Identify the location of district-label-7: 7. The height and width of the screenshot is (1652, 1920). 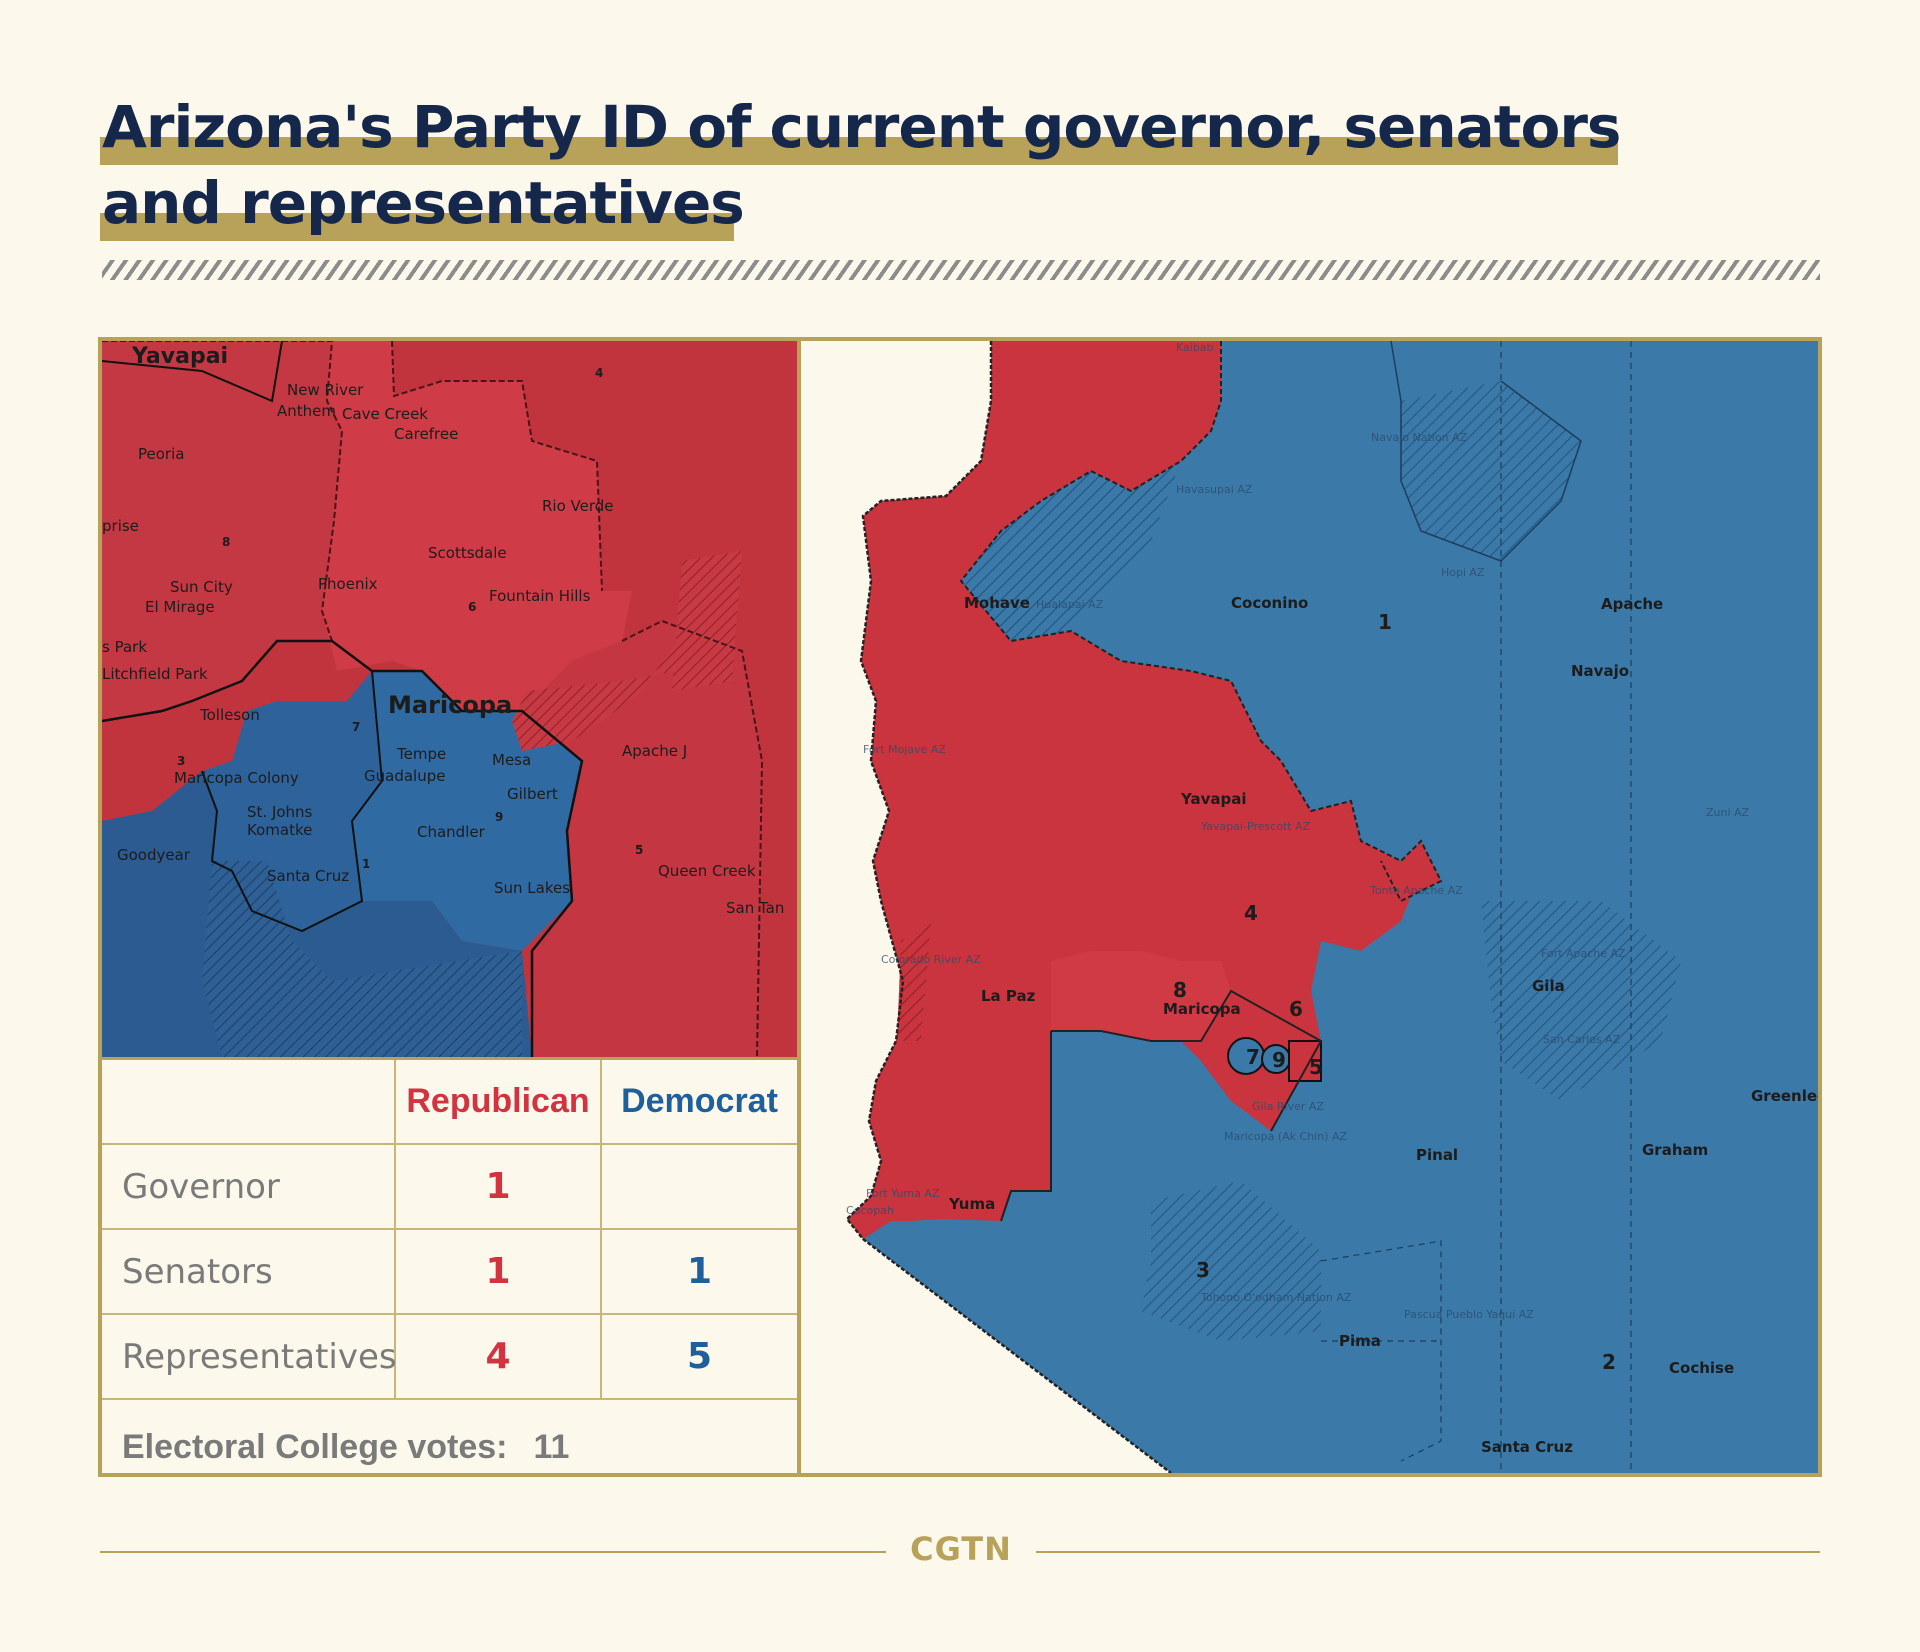
(1253, 1057).